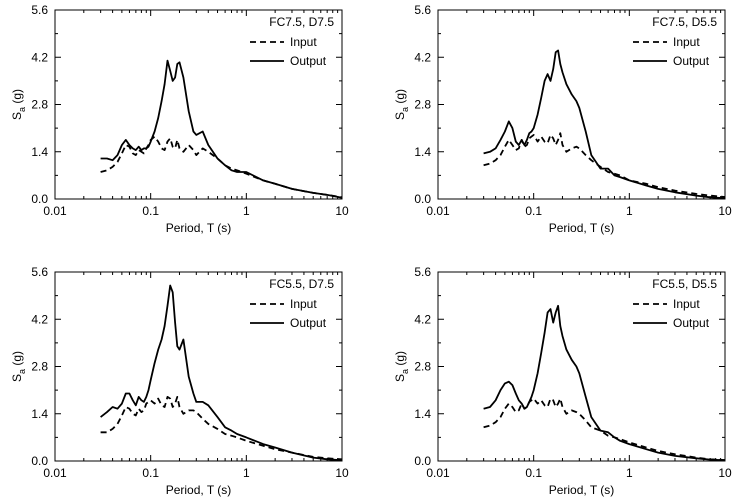  Describe the element at coordinates (301, 22) in the screenshot. I see `legend-title: FC7.5, D7.5` at that location.